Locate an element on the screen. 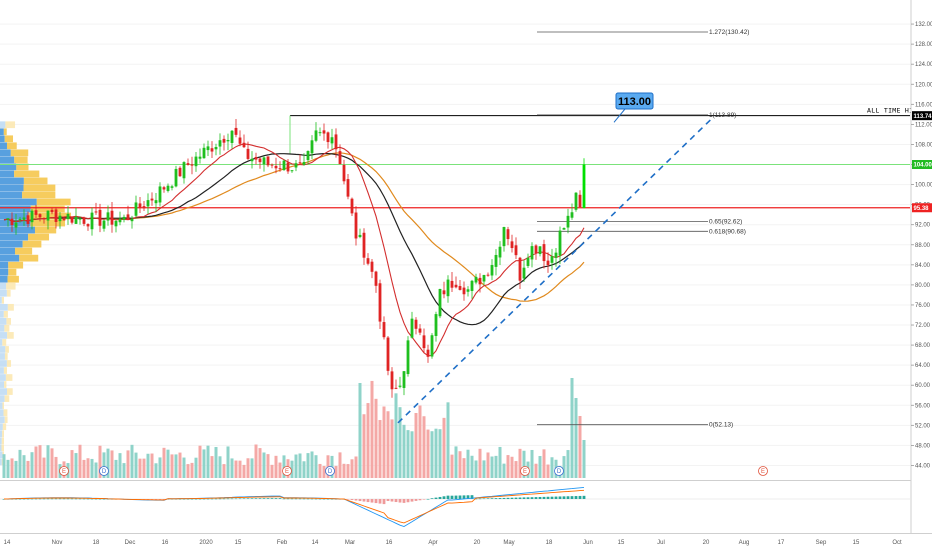 This screenshot has height=555, width=932. time-tick-label: 20 is located at coordinates (706, 543).